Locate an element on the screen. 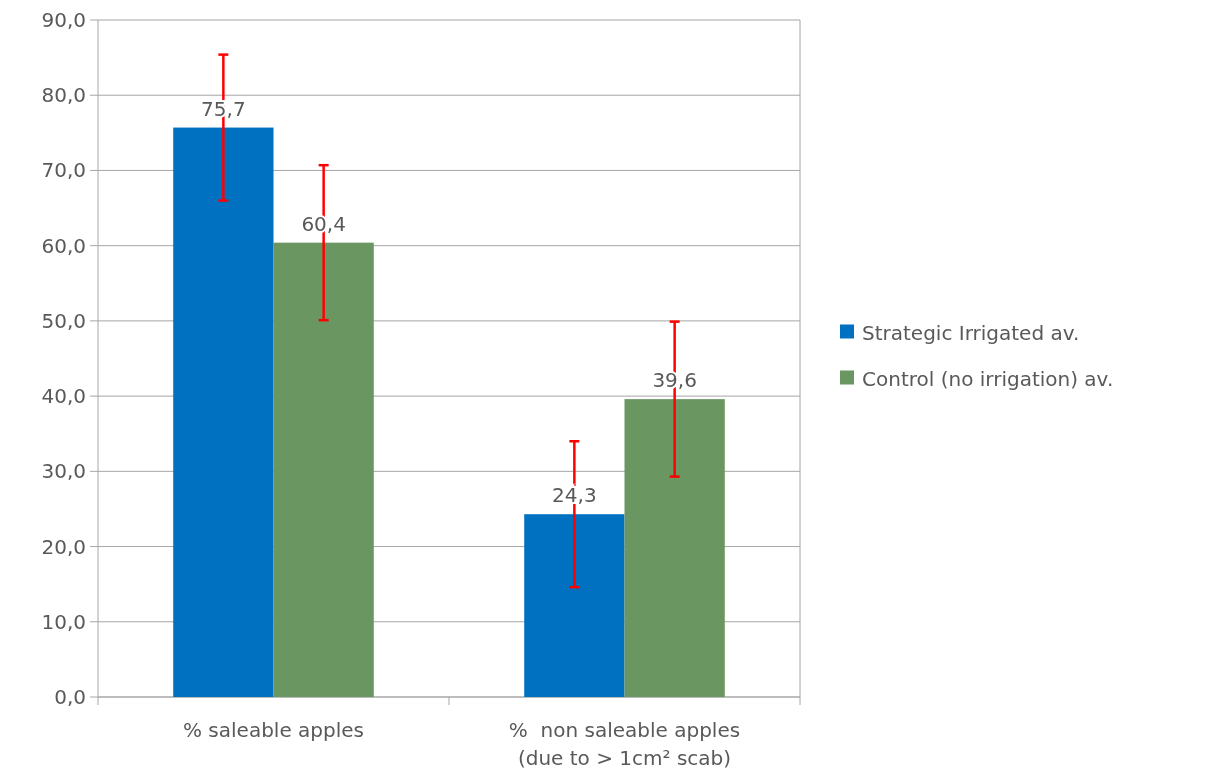 Image resolution: width=1208 pixels, height=778 pixels. legend-label: Control (no irrigation) av. is located at coordinates (988, 378).